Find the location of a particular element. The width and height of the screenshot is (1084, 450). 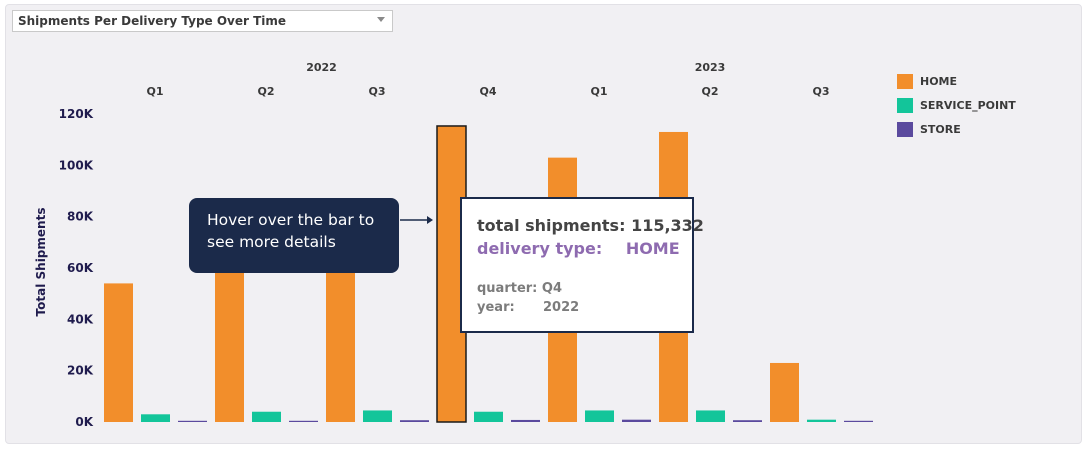

tooltip-type-row: delivery type: HOME is located at coordinates (578, 248).